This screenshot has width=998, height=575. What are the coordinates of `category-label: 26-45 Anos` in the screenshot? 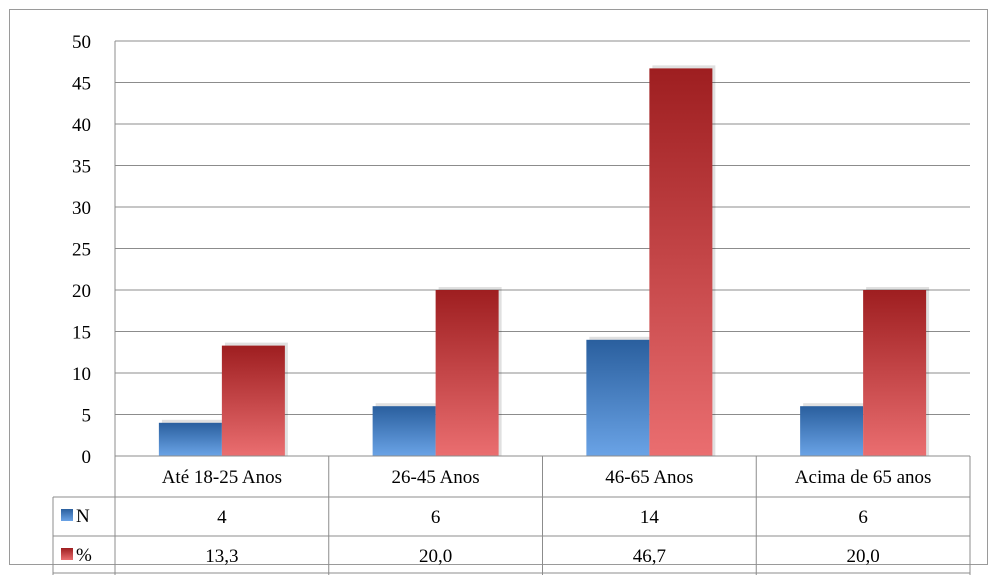 It's located at (436, 477).